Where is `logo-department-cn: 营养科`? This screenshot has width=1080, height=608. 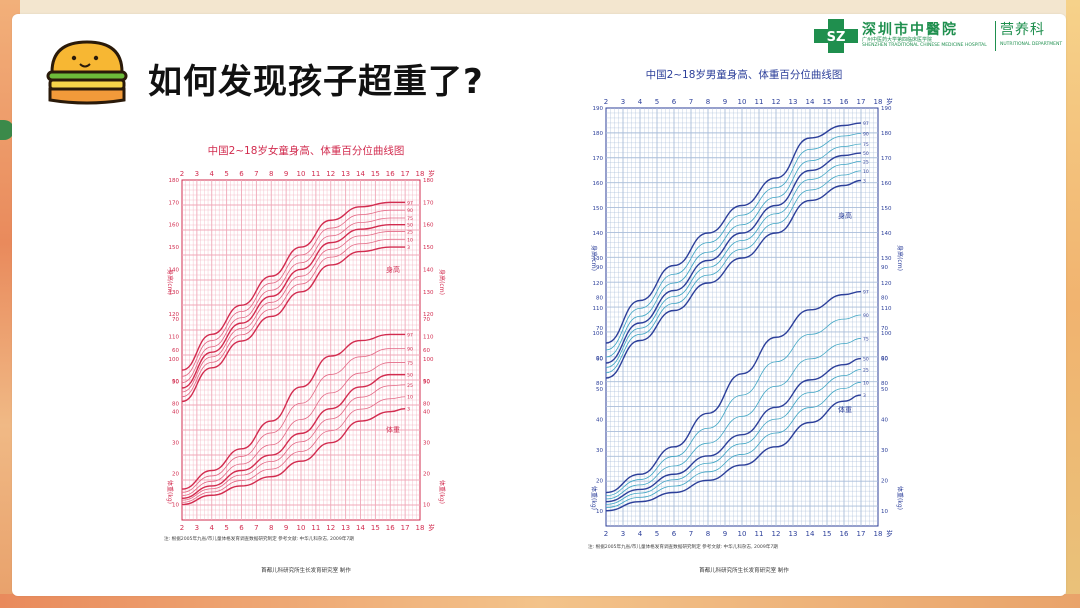
logo-department-cn: 营养科 is located at coordinates (1022, 30).